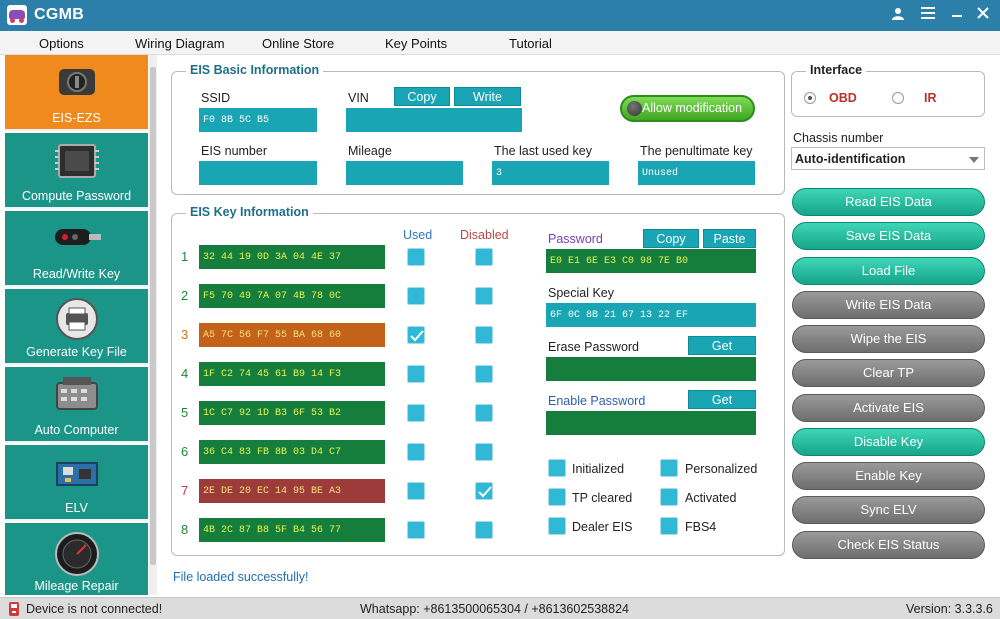 The height and width of the screenshot is (619, 1000). Describe the element at coordinates (298, 43) in the screenshot. I see `menu-online-store: Online Store` at that location.